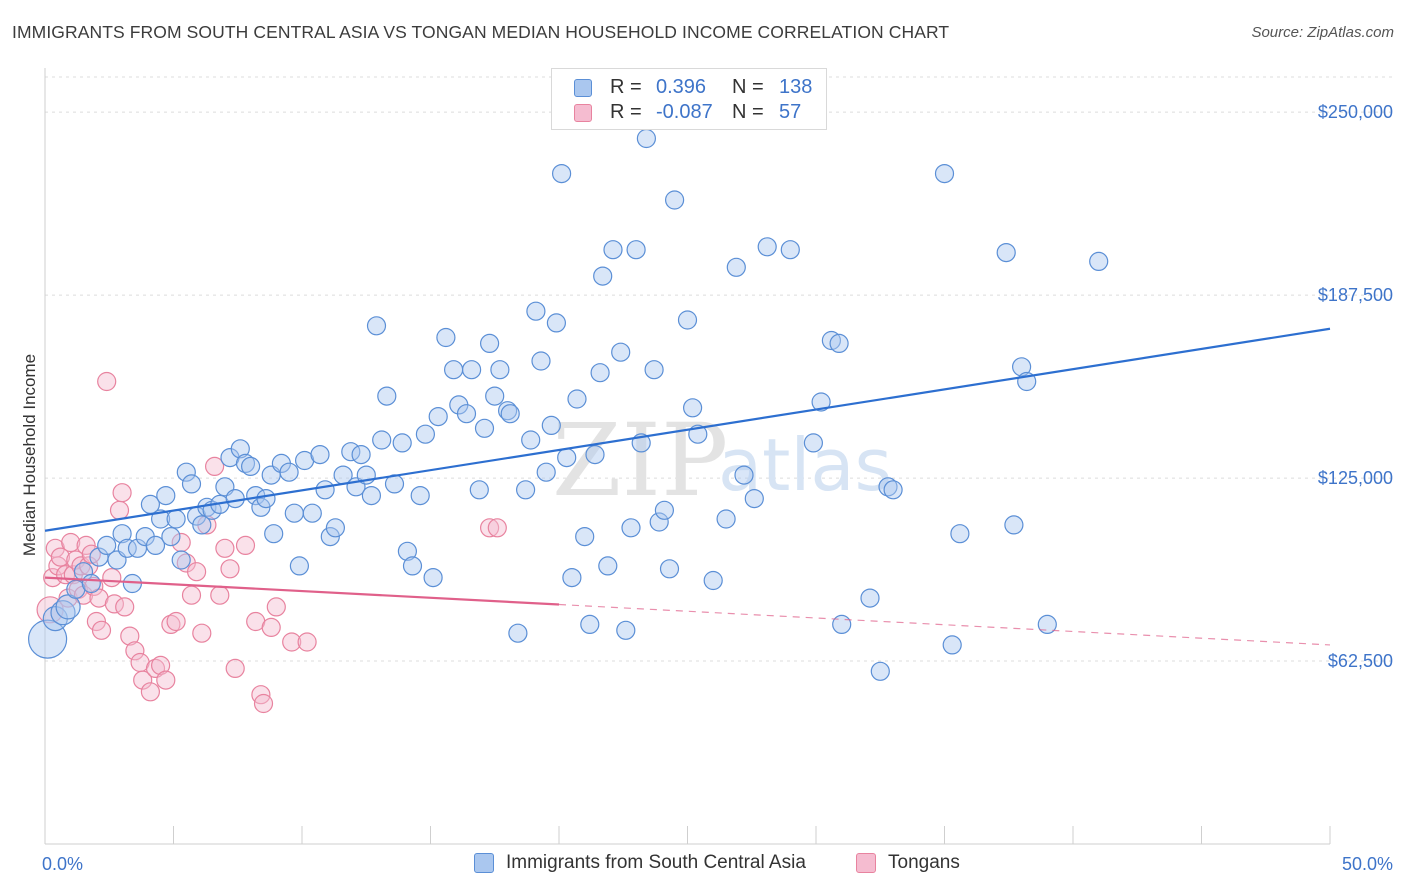 The width and height of the screenshot is (1406, 892). I want to click on correlation-legend: R = 0.396 N = 138 R = -0.087 N = 57, so click(689, 99).